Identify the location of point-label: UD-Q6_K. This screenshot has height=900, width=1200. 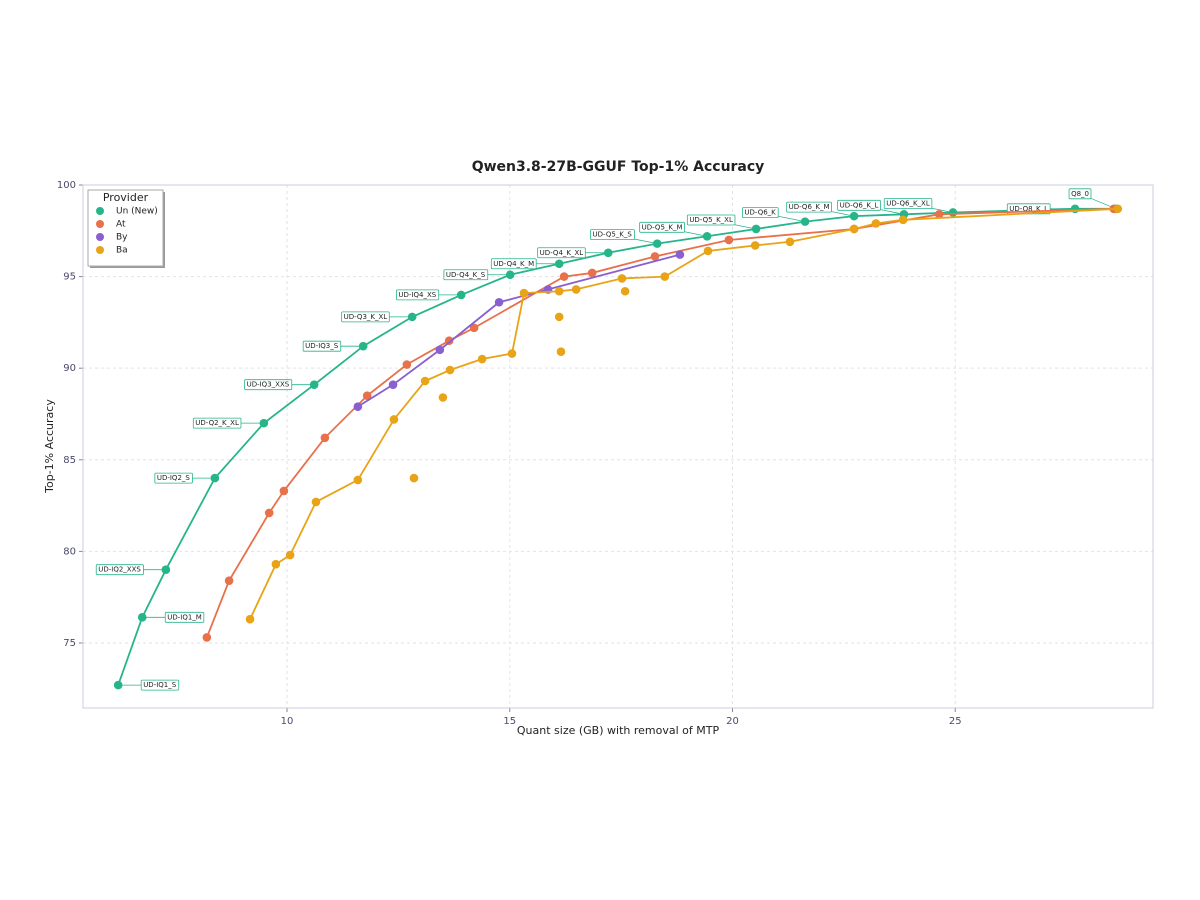
(760, 213).